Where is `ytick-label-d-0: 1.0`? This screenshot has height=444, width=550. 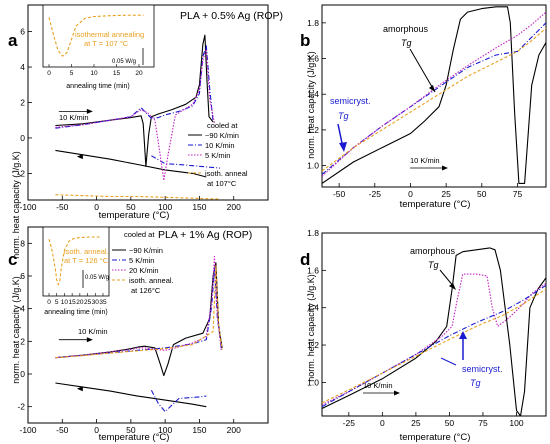
ytick-label-d-0: 1.0 is located at coordinates (313, 382).